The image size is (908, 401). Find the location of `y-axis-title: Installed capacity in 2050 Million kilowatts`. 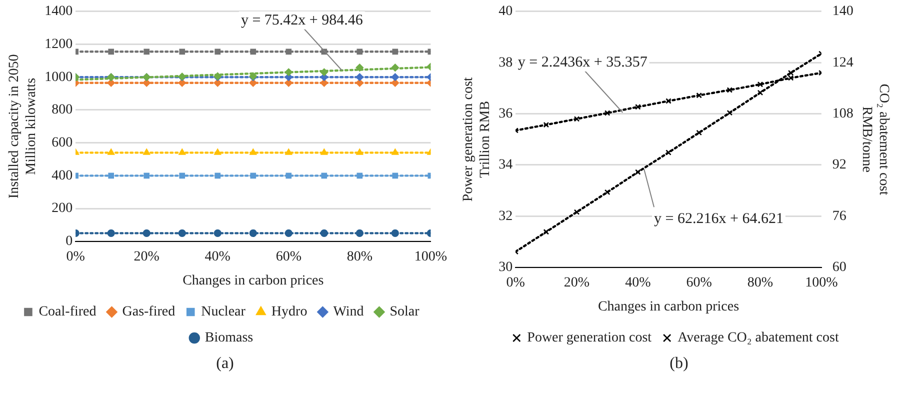

y-axis-title: Installed capacity in 2050 Million kilowatts is located at coordinates (23, 126).